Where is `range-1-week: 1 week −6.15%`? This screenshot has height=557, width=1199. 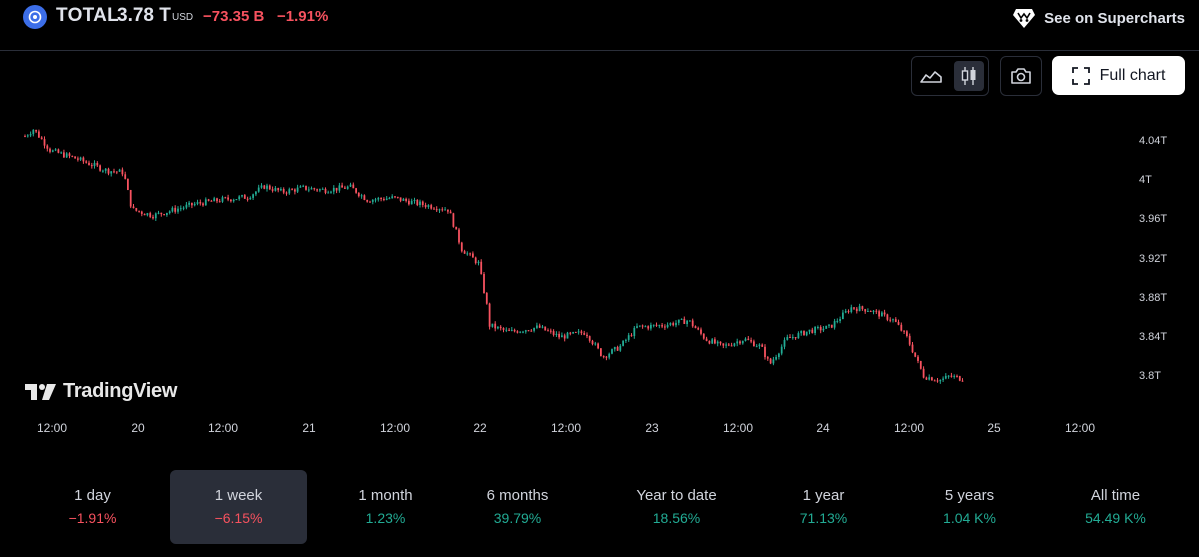 range-1-week: 1 week −6.15% is located at coordinates (238, 507).